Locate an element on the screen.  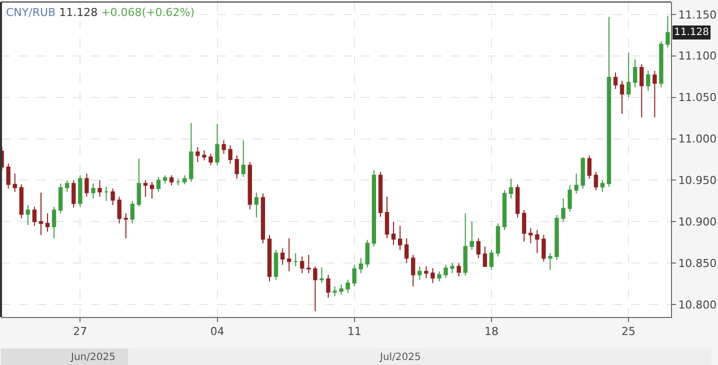
x-tick-label: 27 is located at coordinates (80, 331).